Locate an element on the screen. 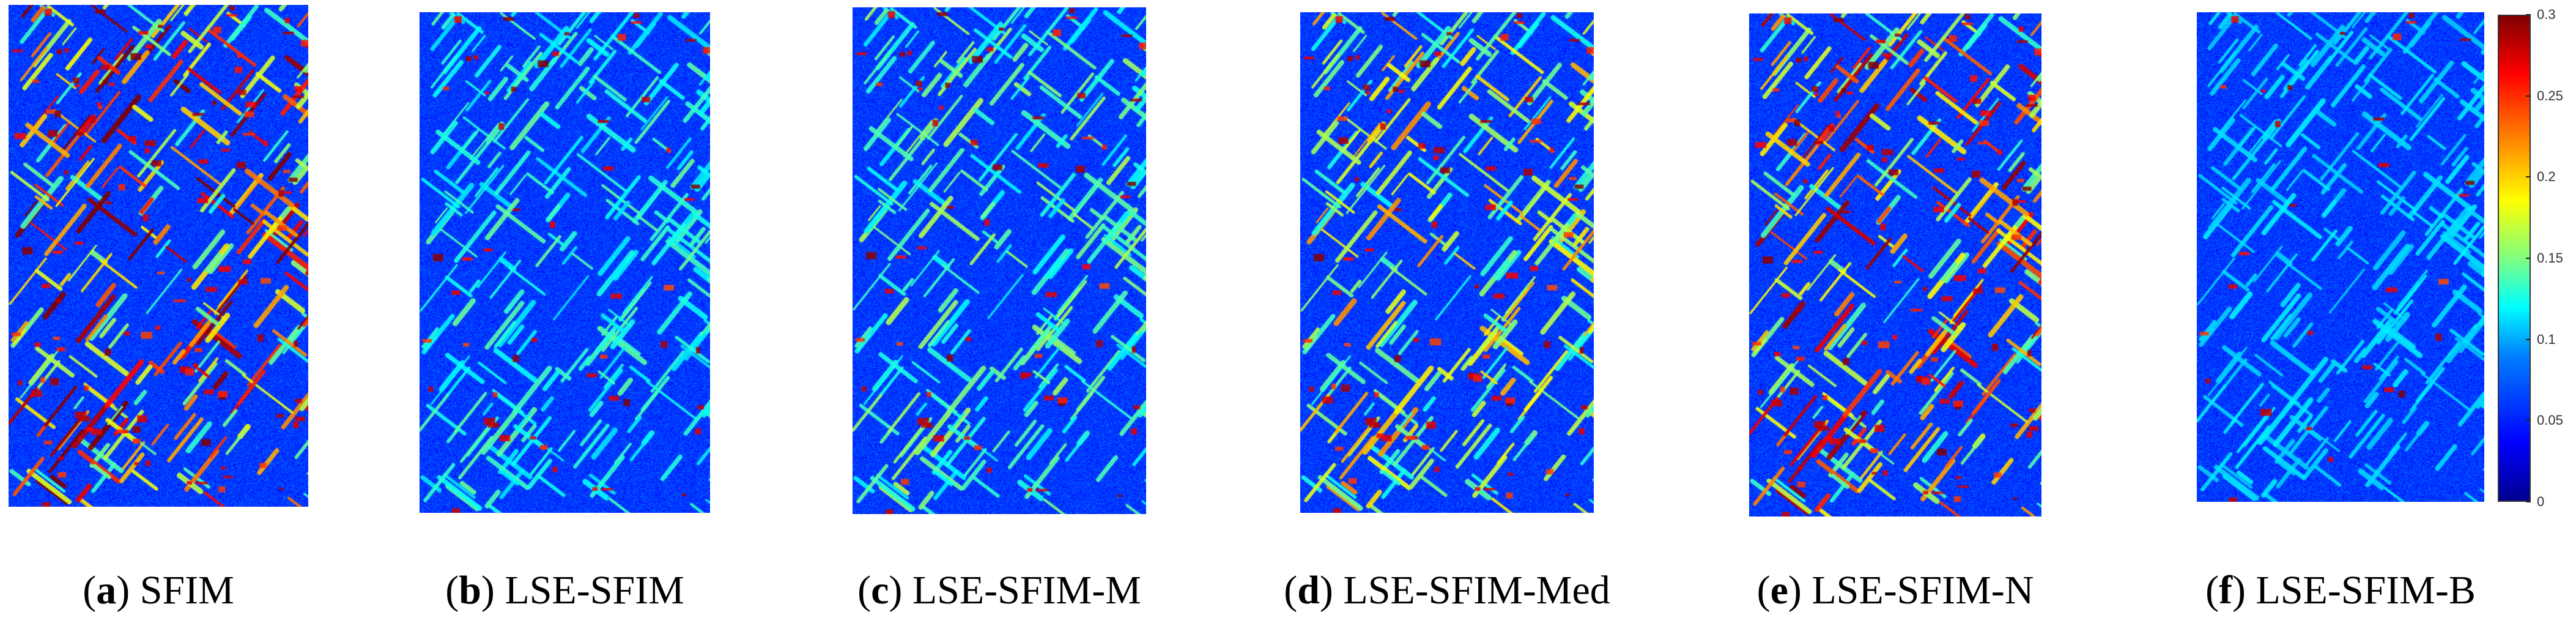  error-map-c is located at coordinates (999, 260).